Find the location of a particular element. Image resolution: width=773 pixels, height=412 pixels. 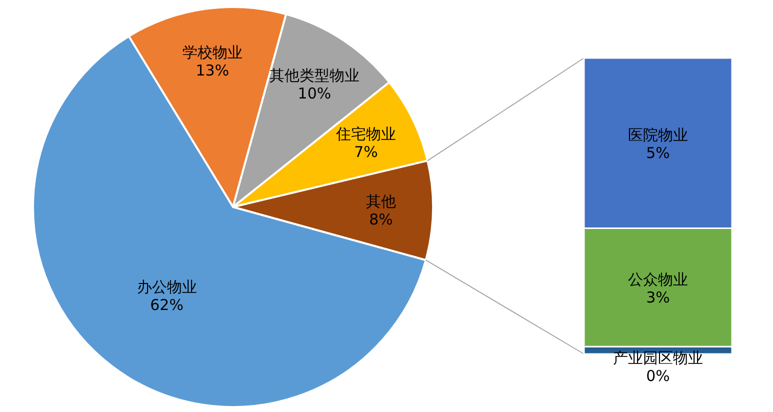

series-label: 医院物业 is located at coordinates (658, 135).